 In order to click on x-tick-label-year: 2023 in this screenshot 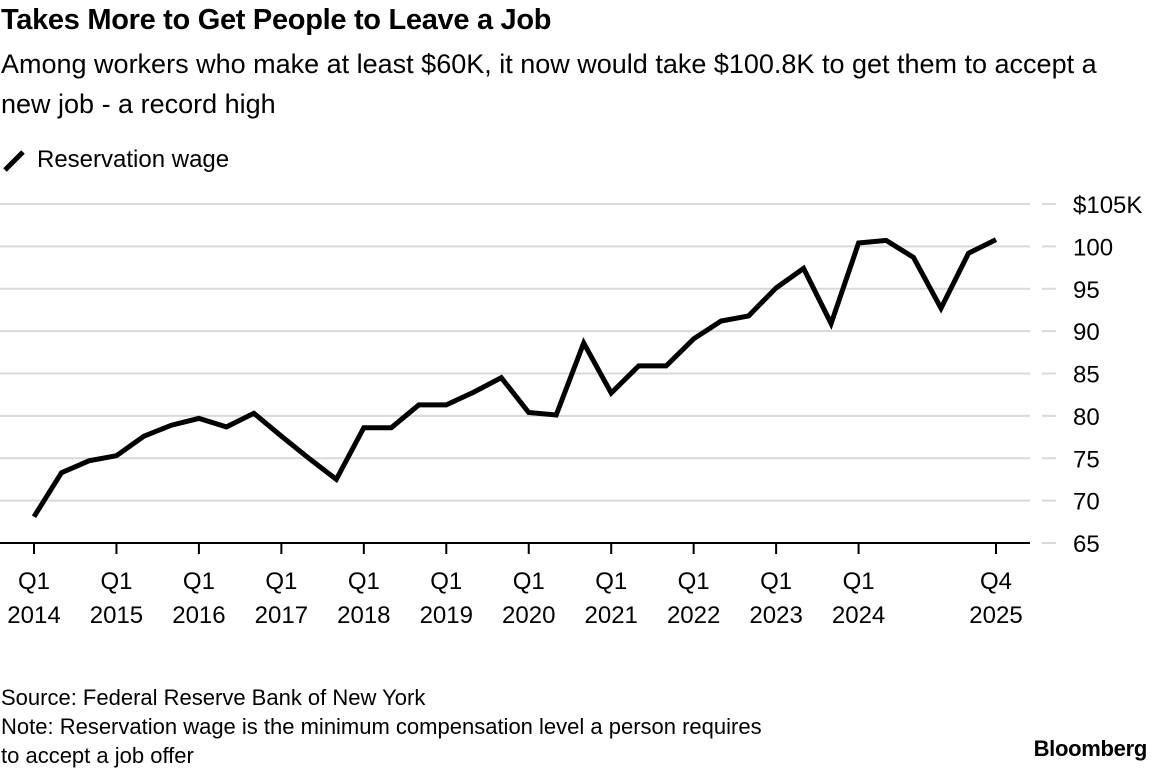, I will do `click(775, 615)`.